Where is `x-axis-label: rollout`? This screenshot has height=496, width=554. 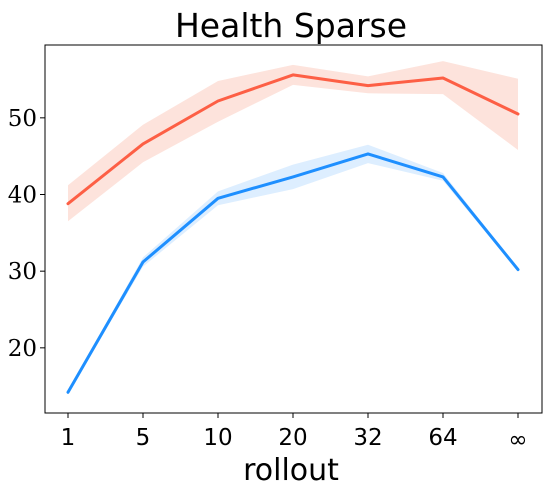 x-axis-label: rollout is located at coordinates (291, 470).